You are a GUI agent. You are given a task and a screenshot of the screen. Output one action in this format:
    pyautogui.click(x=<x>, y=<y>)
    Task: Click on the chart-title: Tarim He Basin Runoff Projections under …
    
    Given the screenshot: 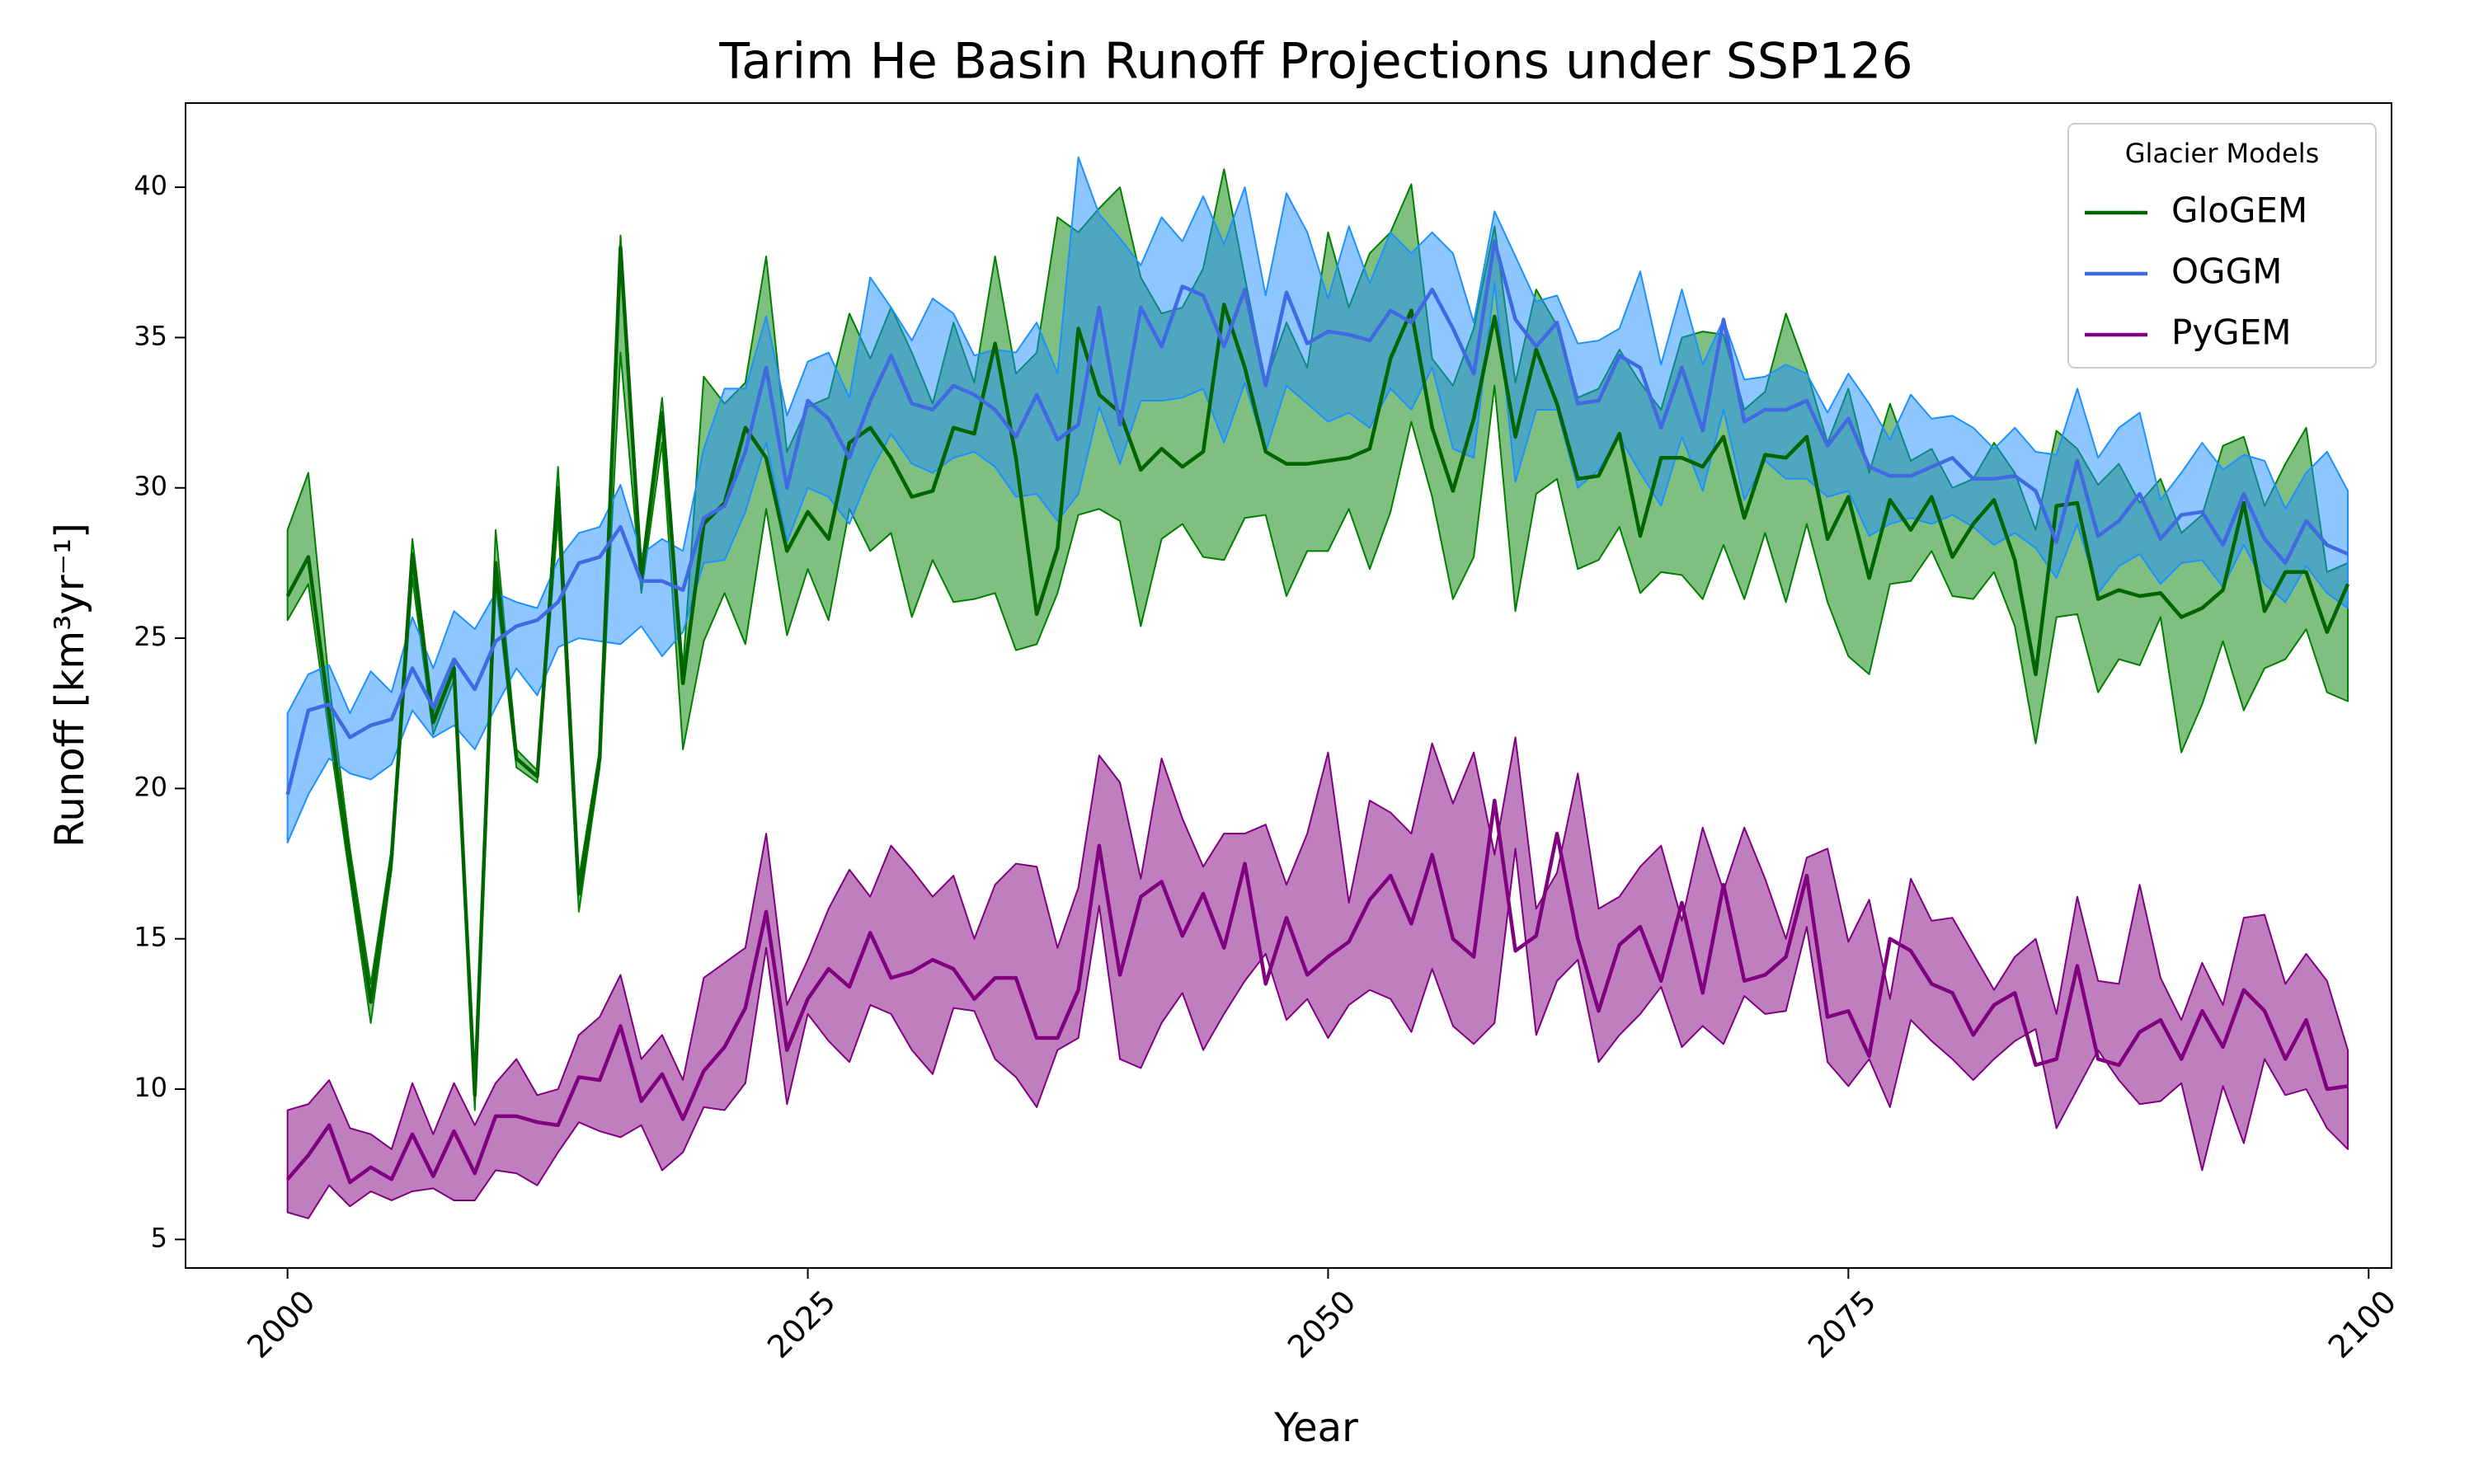 What is the action you would take?
    pyautogui.click(x=1315, y=62)
    